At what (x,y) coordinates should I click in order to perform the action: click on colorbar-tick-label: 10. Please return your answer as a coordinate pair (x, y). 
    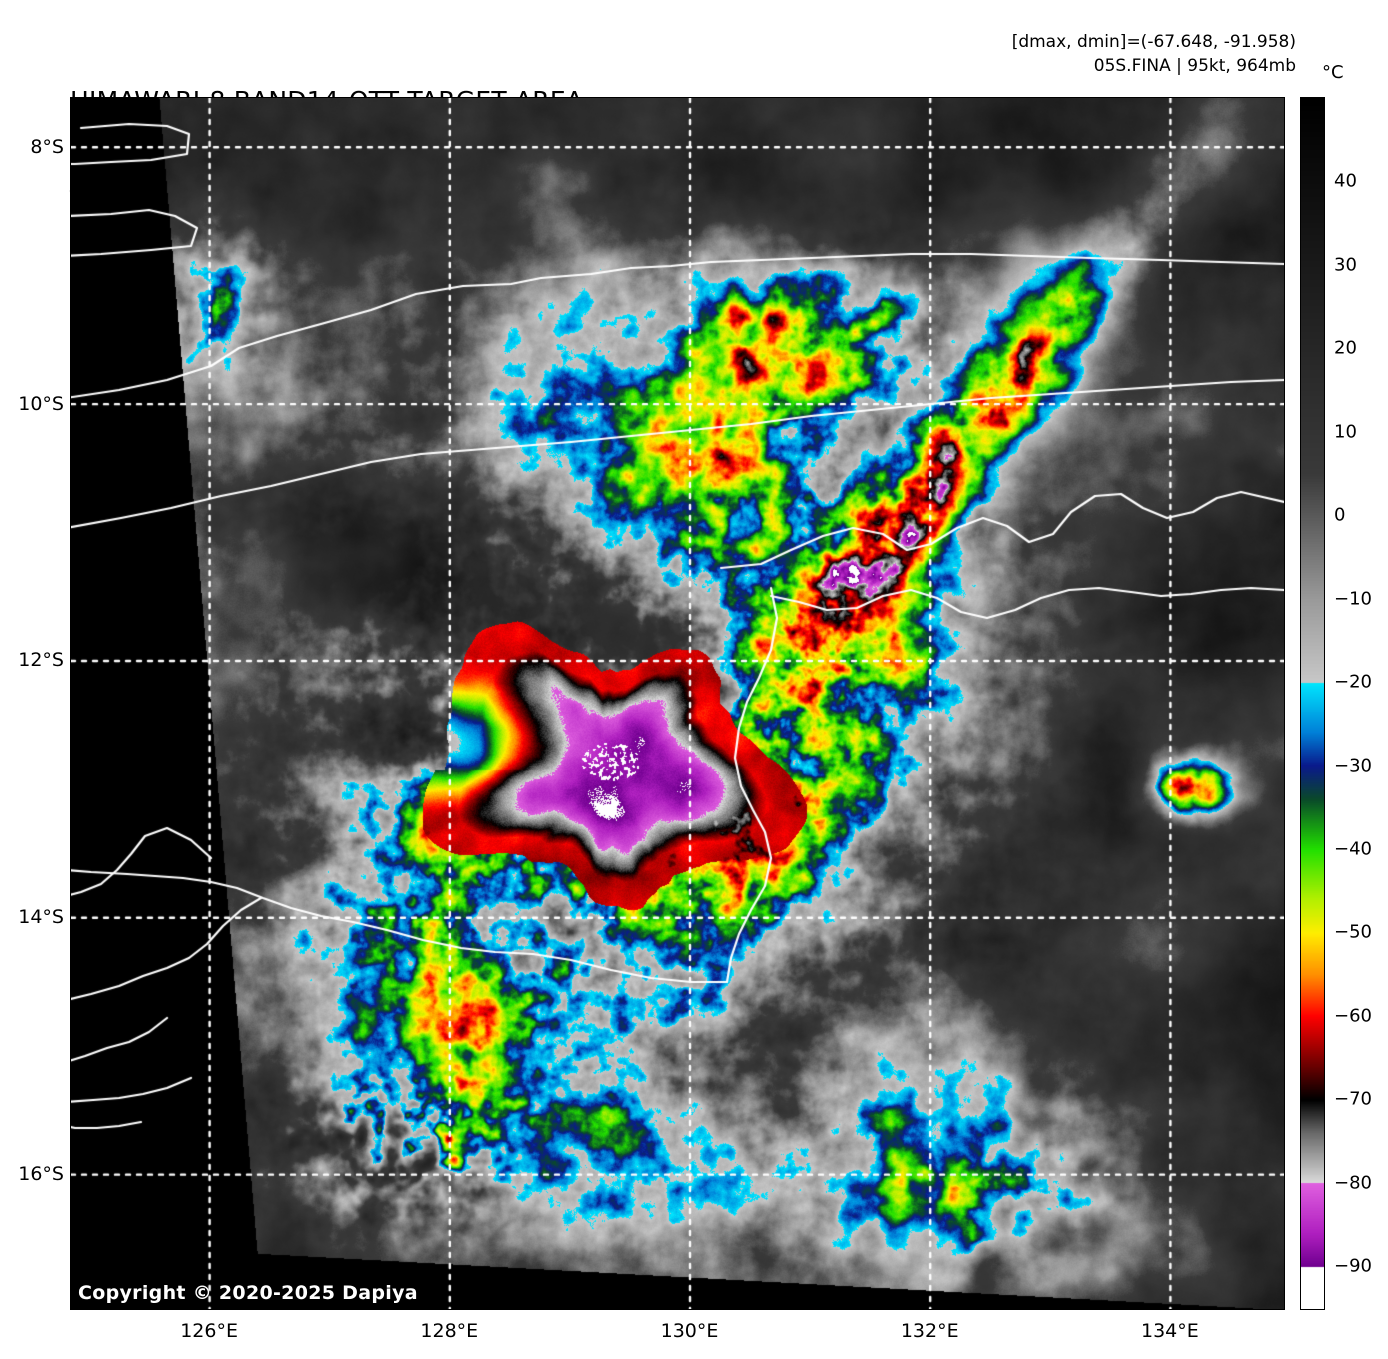
    Looking at the image, I should click on (1345, 432).